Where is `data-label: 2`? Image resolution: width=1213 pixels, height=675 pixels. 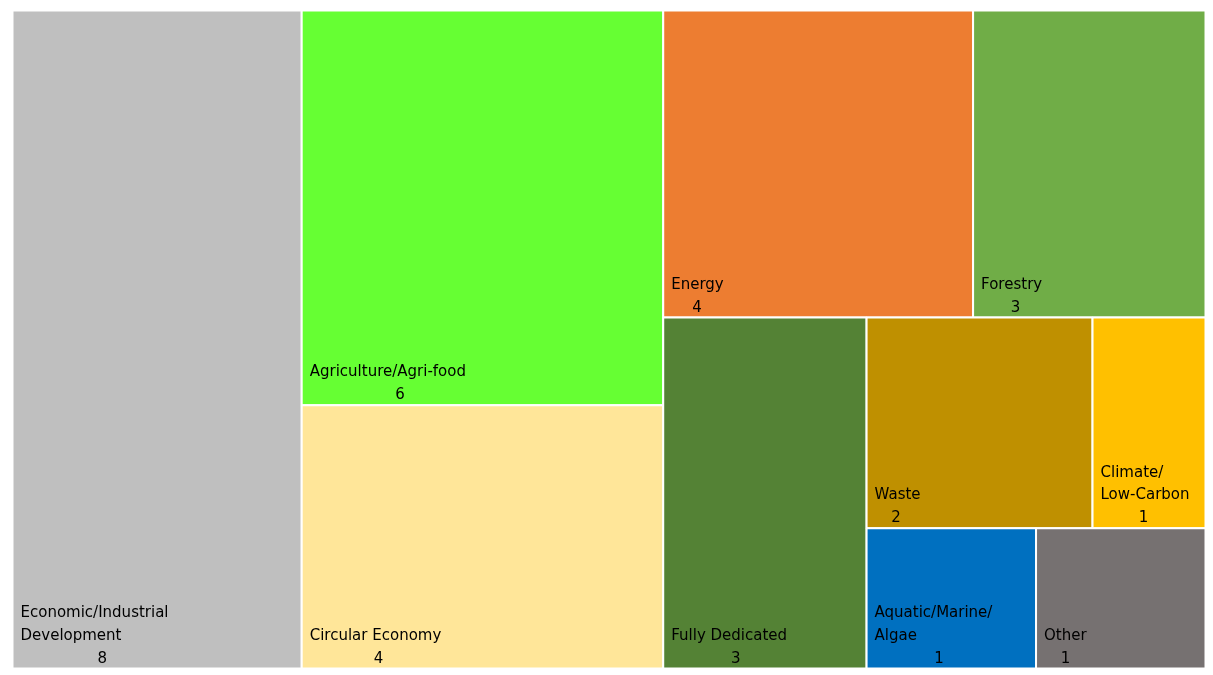
data-label: 2 is located at coordinates (896, 517).